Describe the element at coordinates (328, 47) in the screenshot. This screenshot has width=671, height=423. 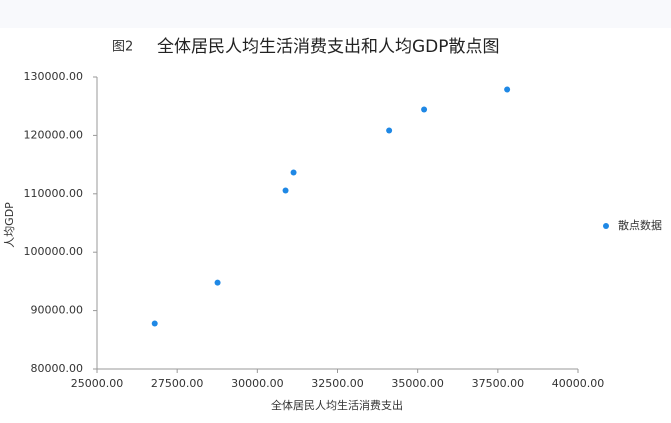
I see `chart-title: 全体居民人均生活消费支出和人均GDP散点图` at that location.